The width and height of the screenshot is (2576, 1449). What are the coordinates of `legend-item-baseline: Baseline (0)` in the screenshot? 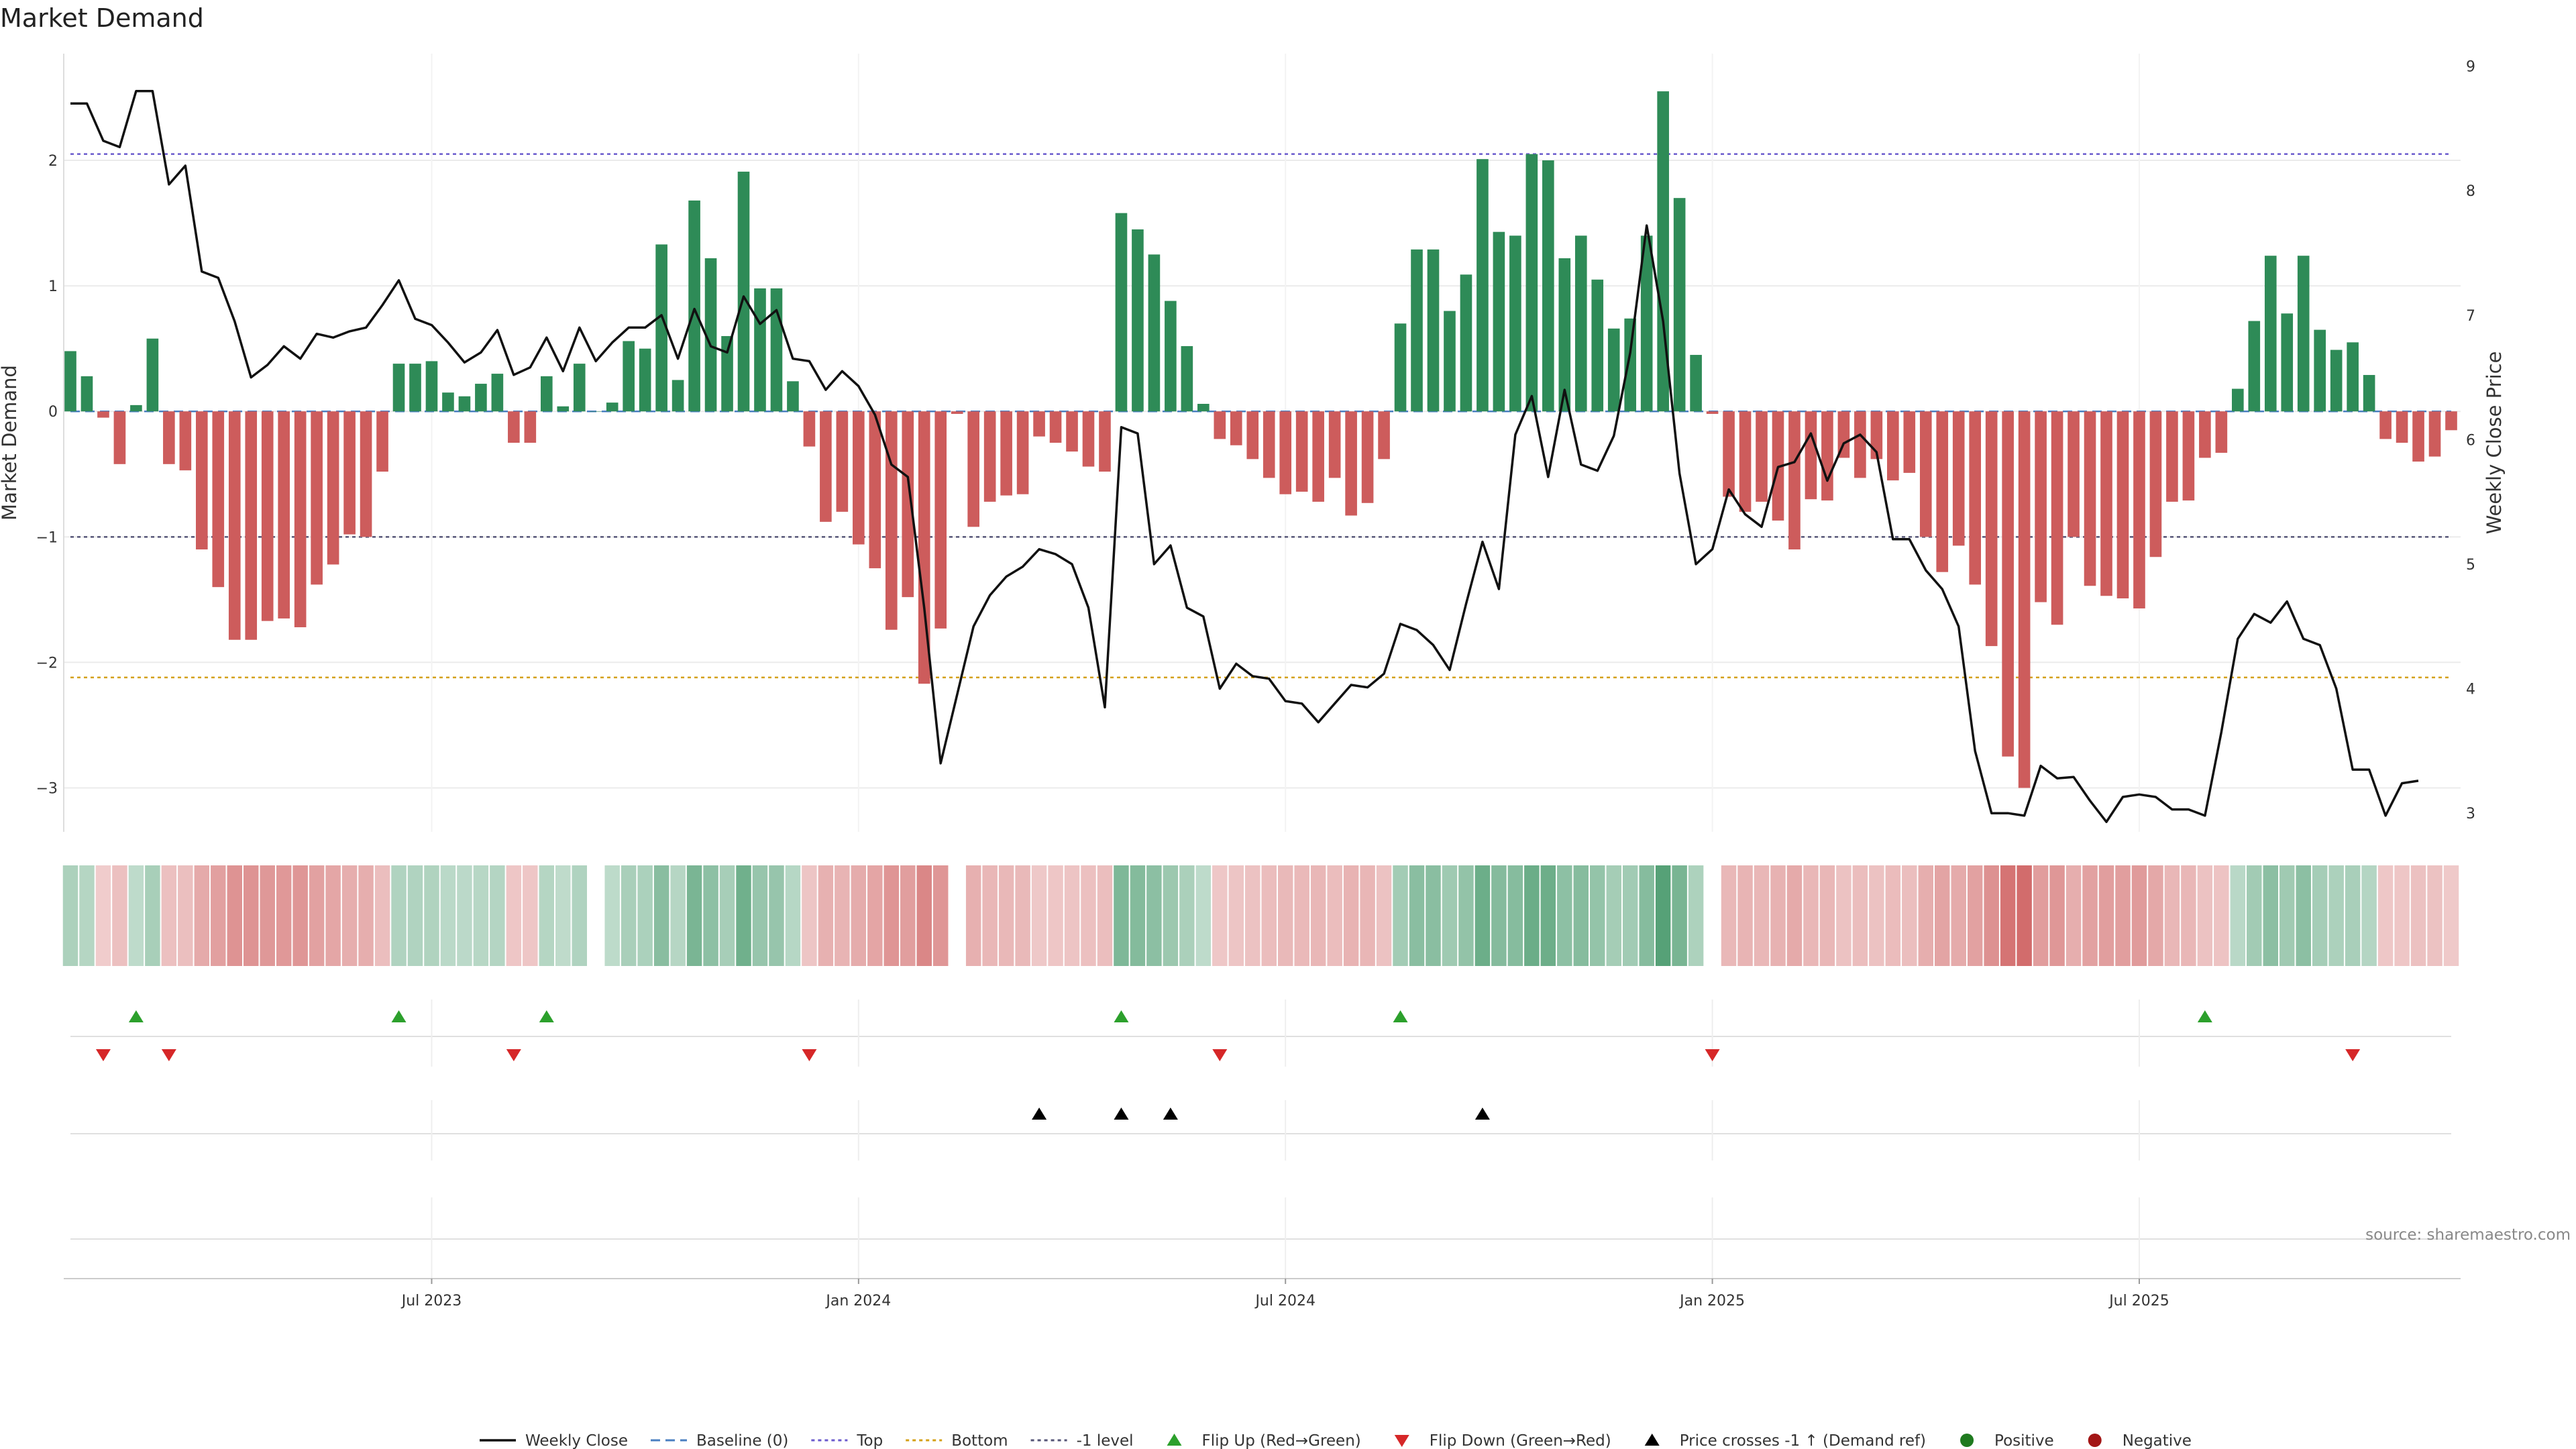 It's located at (719, 1440).